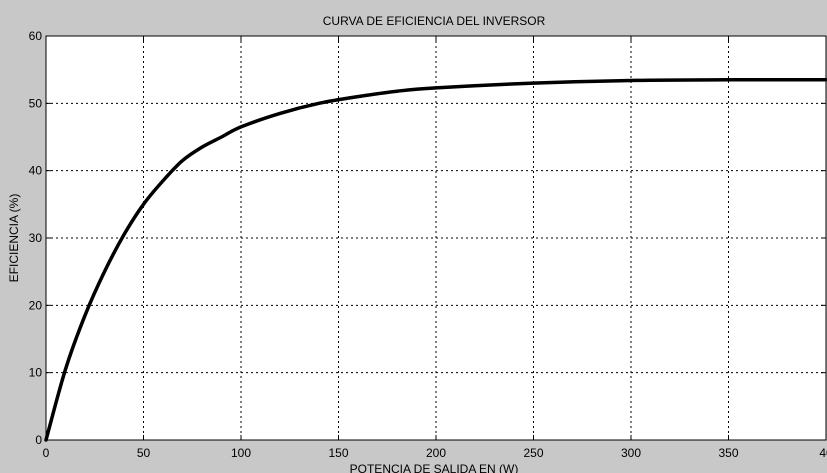 The image size is (827, 473). Describe the element at coordinates (14, 238) in the screenshot. I see `y-axis-label: EFICIENCIA (%)` at that location.